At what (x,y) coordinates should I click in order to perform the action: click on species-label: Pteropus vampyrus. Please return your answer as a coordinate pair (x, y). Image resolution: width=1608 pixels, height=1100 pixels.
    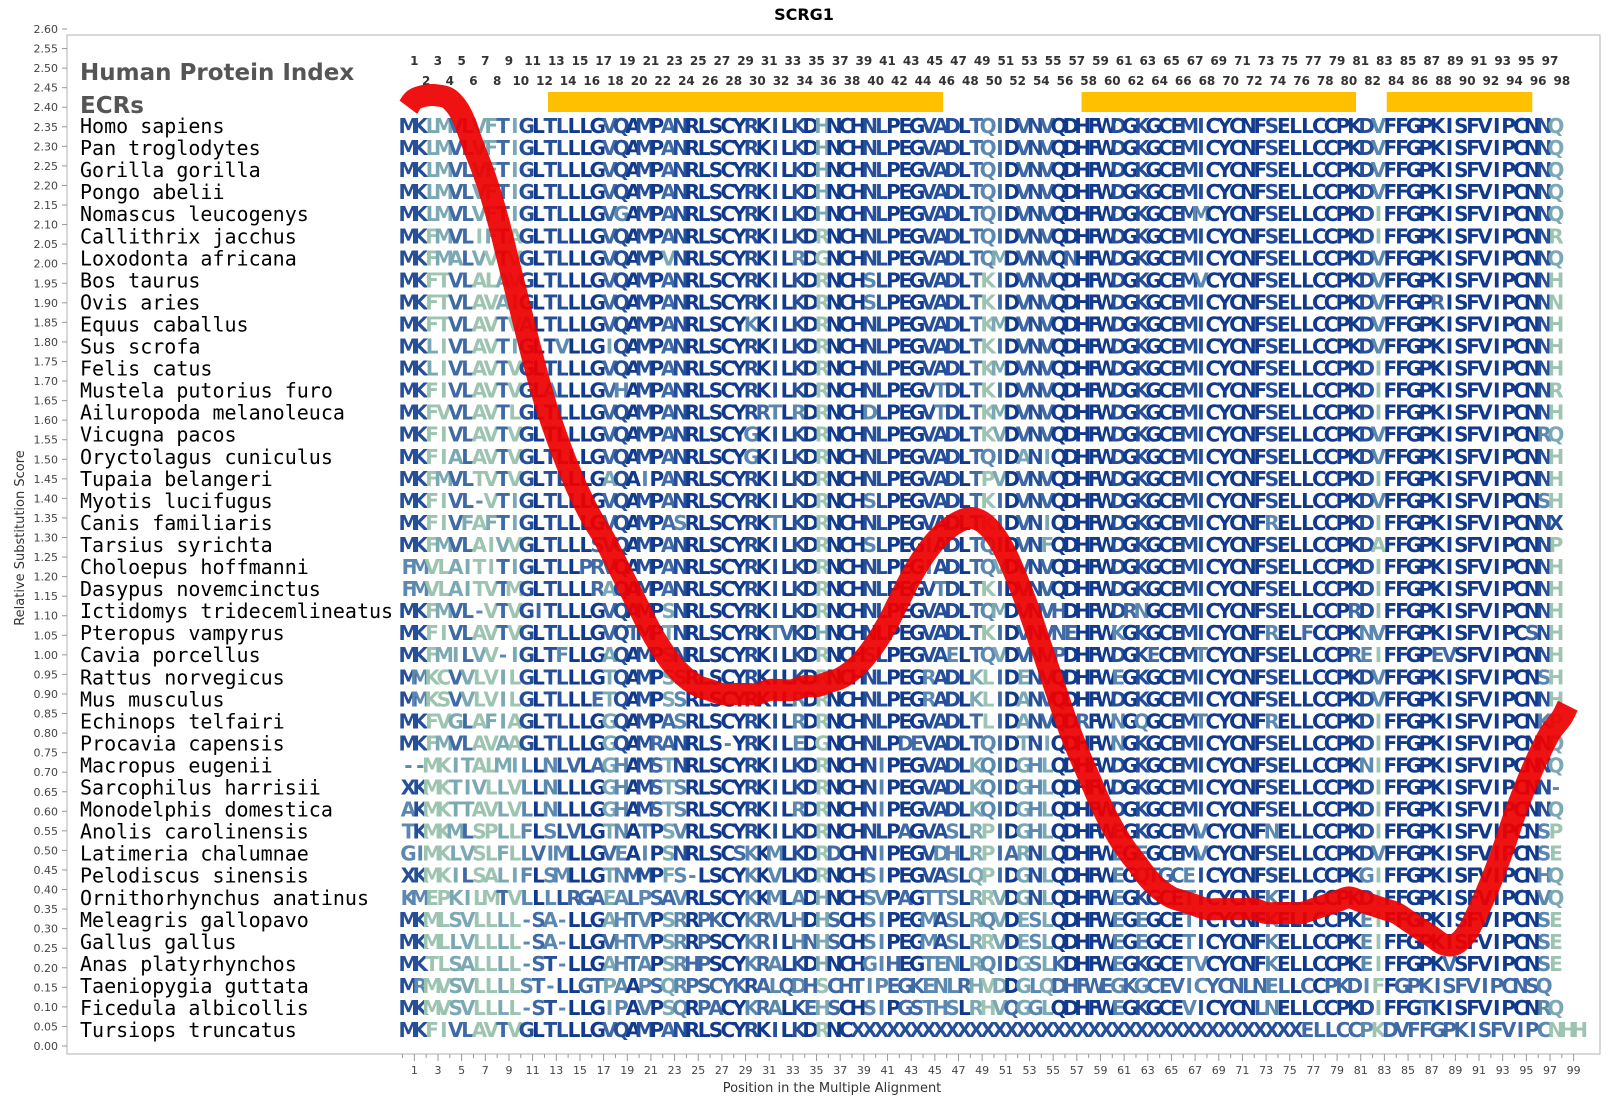
    Looking at the image, I should click on (182, 633).